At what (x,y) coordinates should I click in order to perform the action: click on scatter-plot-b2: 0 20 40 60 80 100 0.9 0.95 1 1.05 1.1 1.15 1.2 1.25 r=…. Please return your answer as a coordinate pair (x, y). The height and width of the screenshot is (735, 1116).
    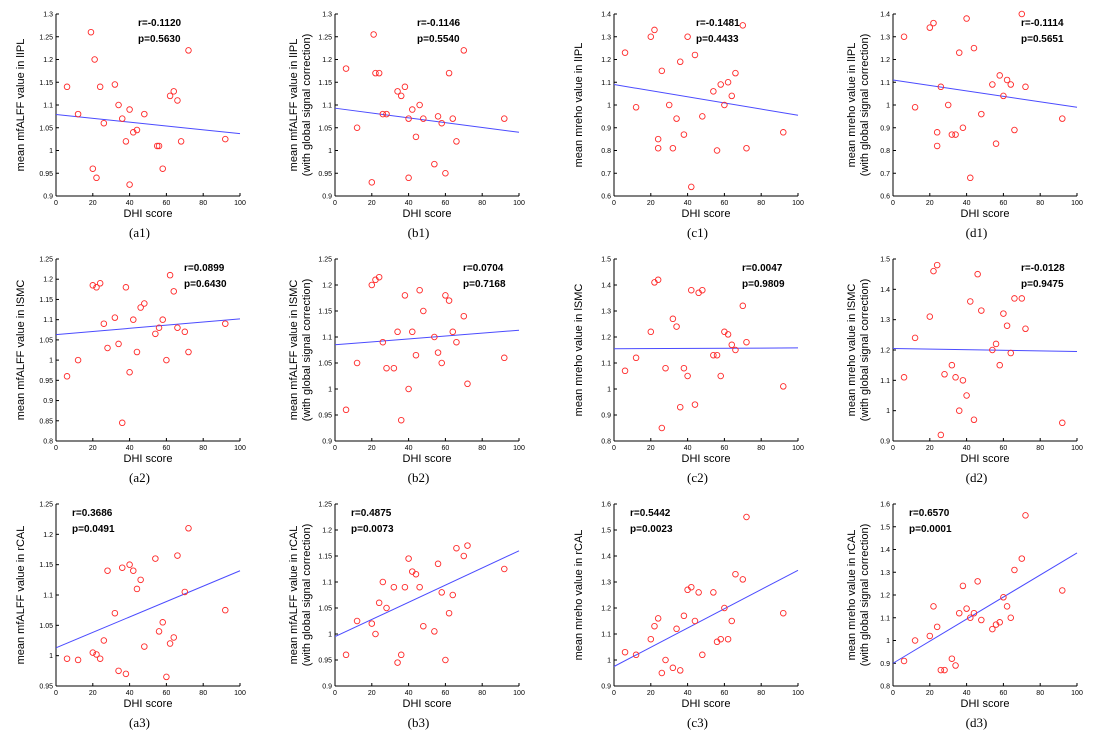
    Looking at the image, I should click on (406, 361).